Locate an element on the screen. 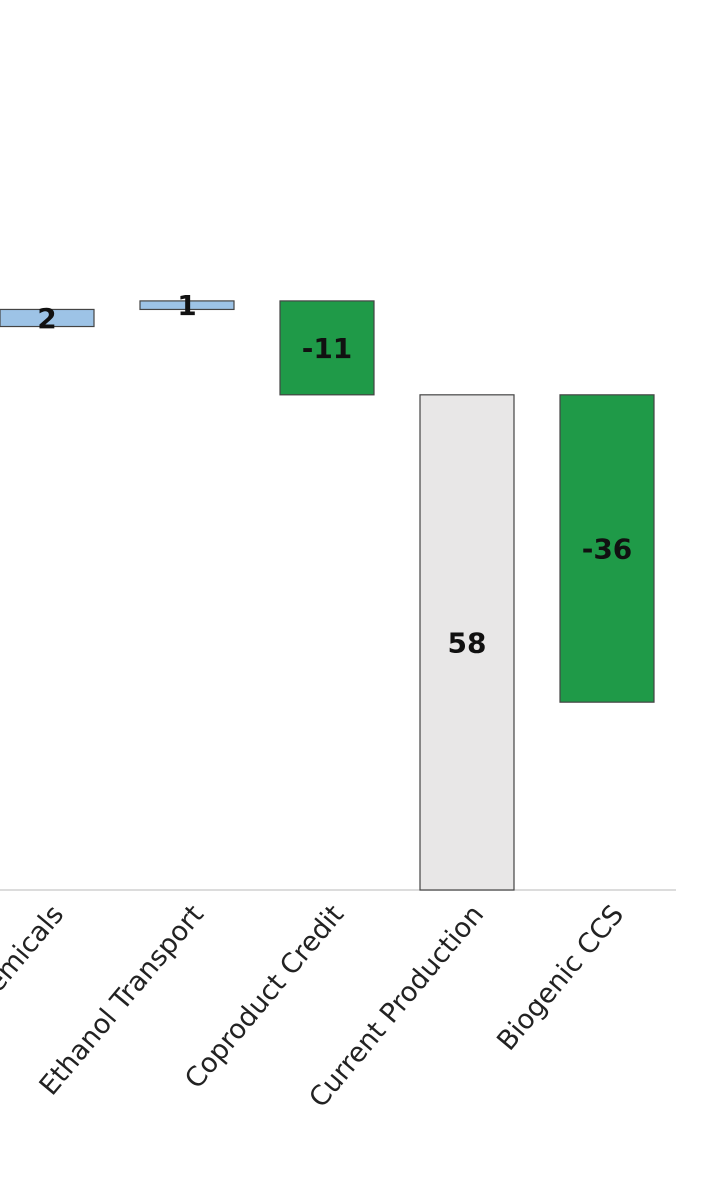 This screenshot has width=728, height=1204. x-tick-label: emicals is located at coordinates (35, 948).